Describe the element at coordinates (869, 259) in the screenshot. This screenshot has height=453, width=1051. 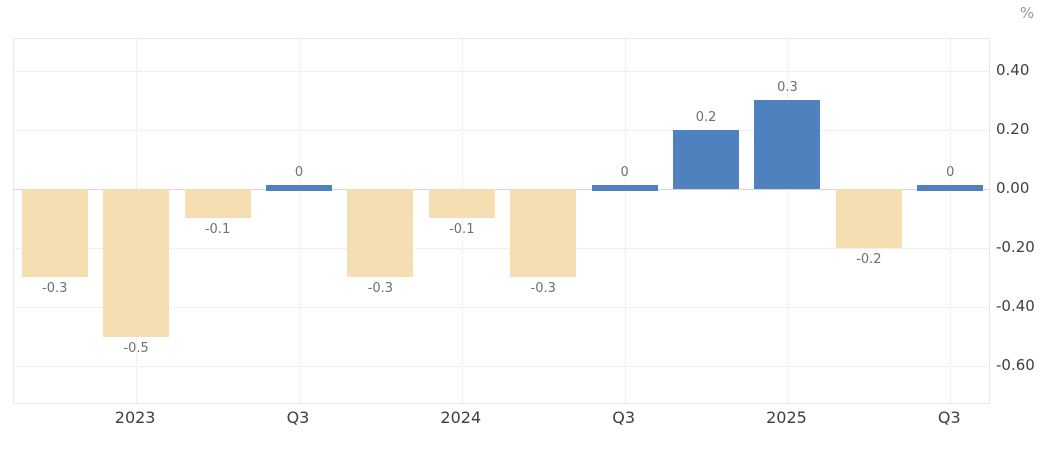
I see `bar-value-label: -0.2` at that location.